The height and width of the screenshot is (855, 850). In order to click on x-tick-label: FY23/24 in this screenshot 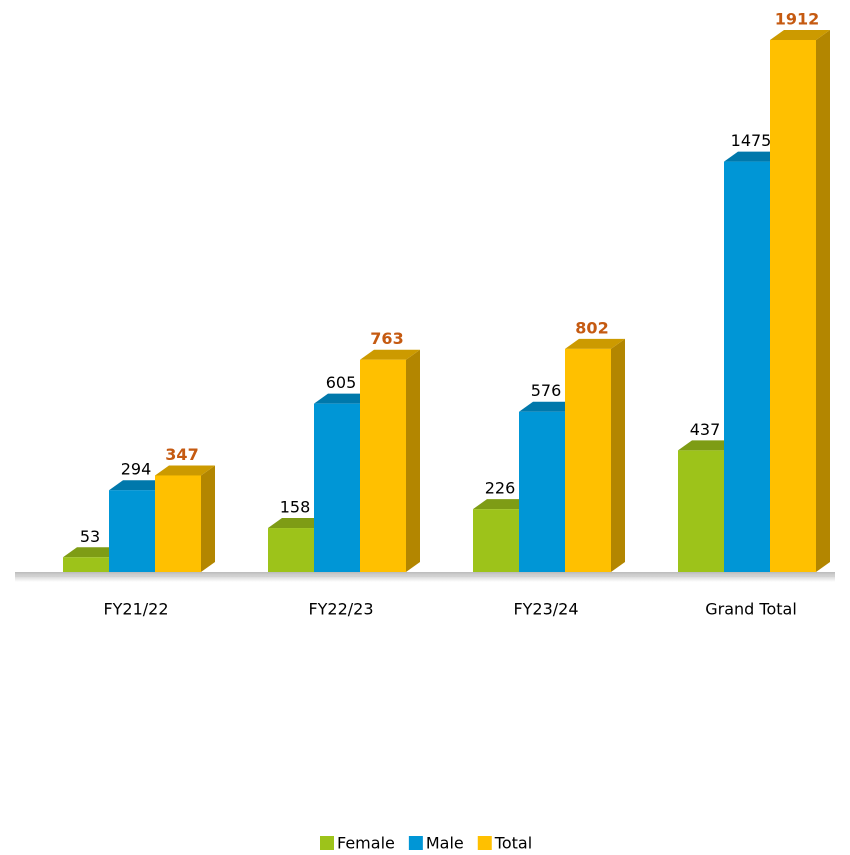, I will do `click(545, 609)`.